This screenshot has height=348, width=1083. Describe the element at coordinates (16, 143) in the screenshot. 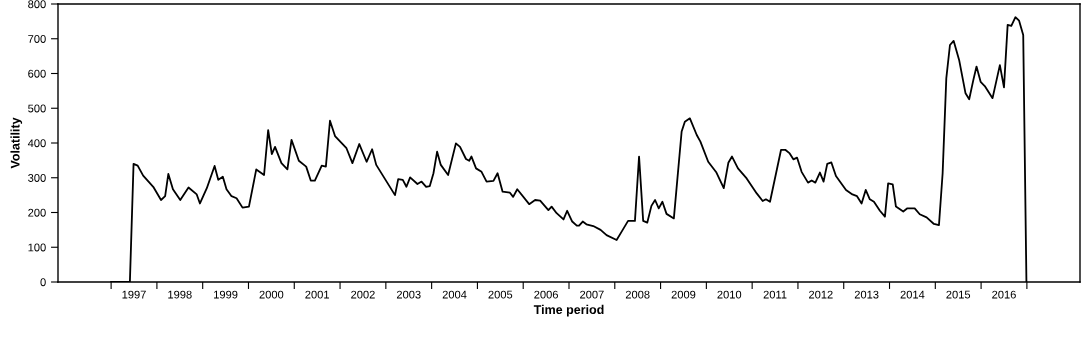

I see `y-axis-title: Volatility` at that location.